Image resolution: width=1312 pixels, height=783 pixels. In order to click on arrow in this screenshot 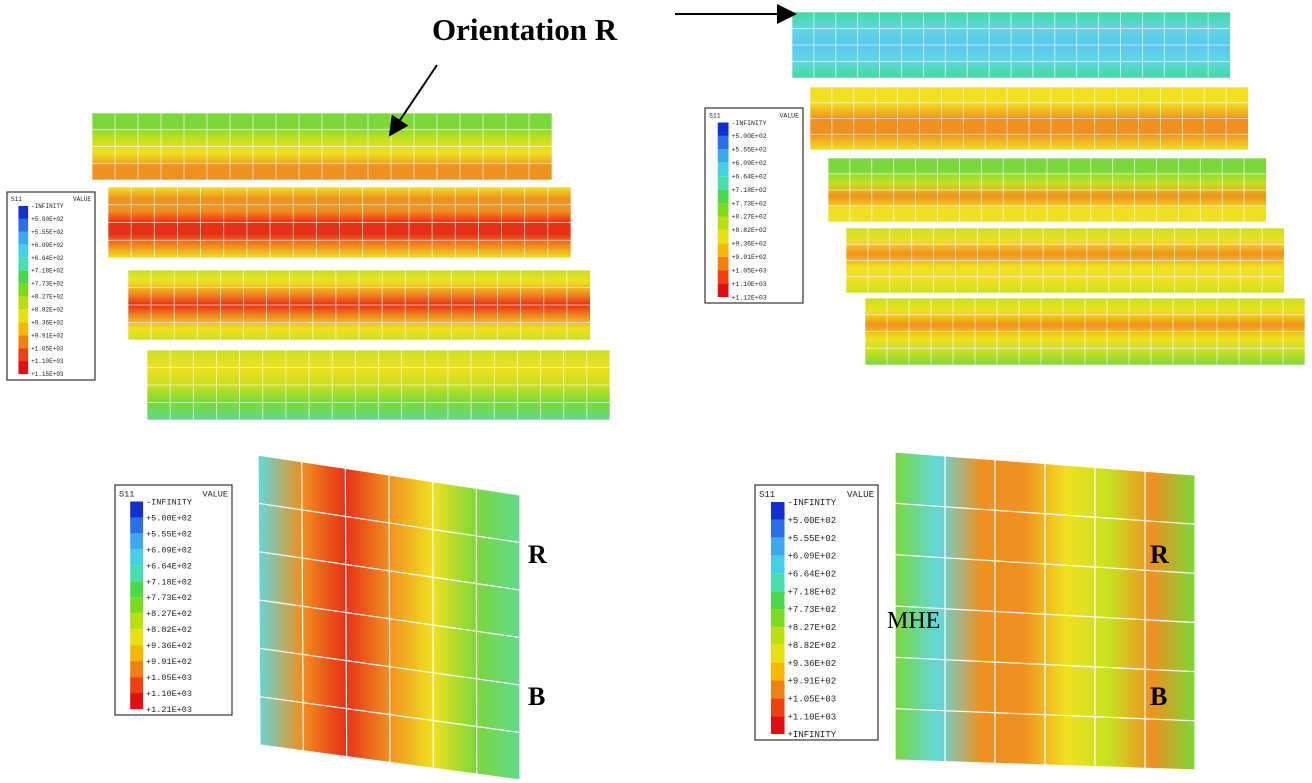, I will do `click(413, 100)`.